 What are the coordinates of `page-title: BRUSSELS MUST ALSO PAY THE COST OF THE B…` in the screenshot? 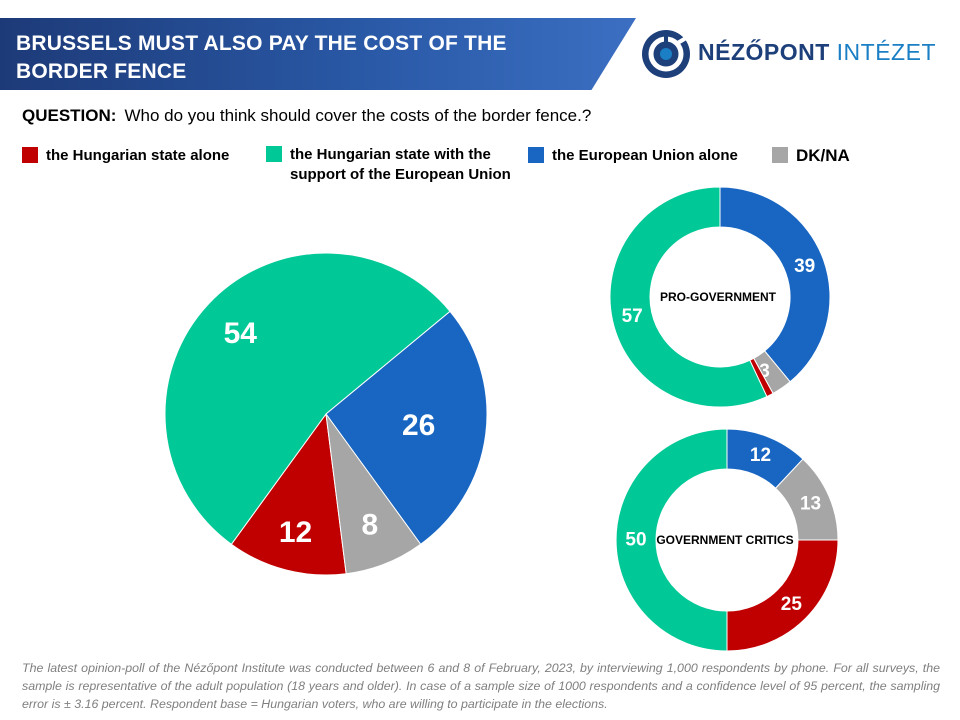 It's located at (261, 57).